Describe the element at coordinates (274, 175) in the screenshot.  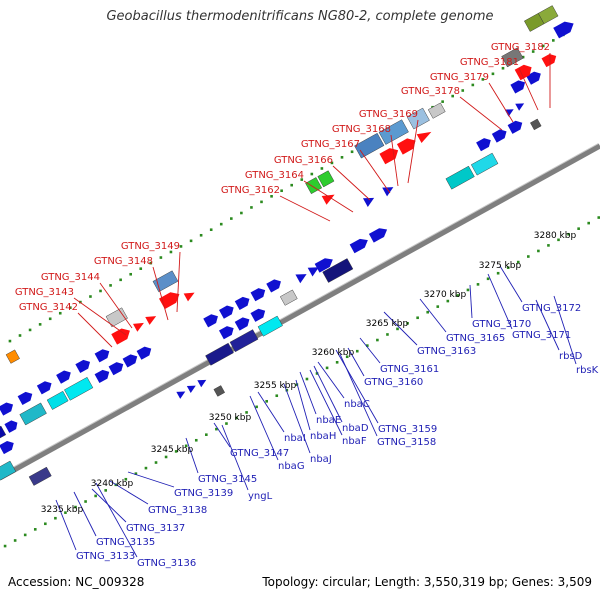
I see `upper-gene-label: GTNG_3164` at that location.